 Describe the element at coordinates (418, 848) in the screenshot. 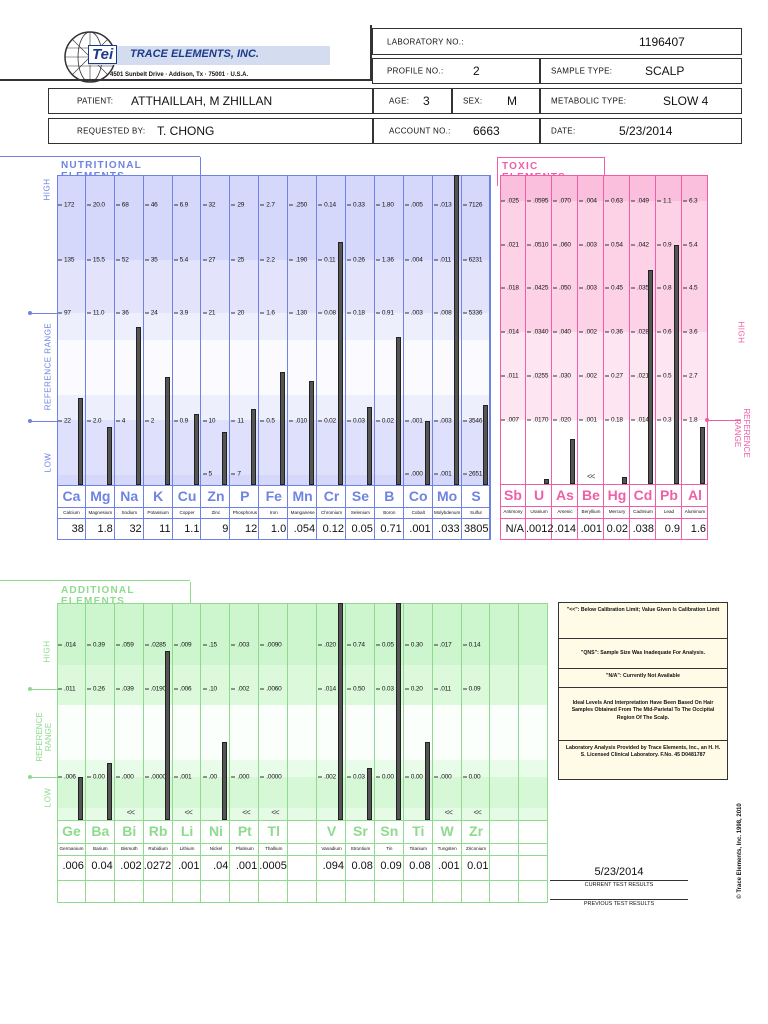

I see `element-name: Titanium` at that location.